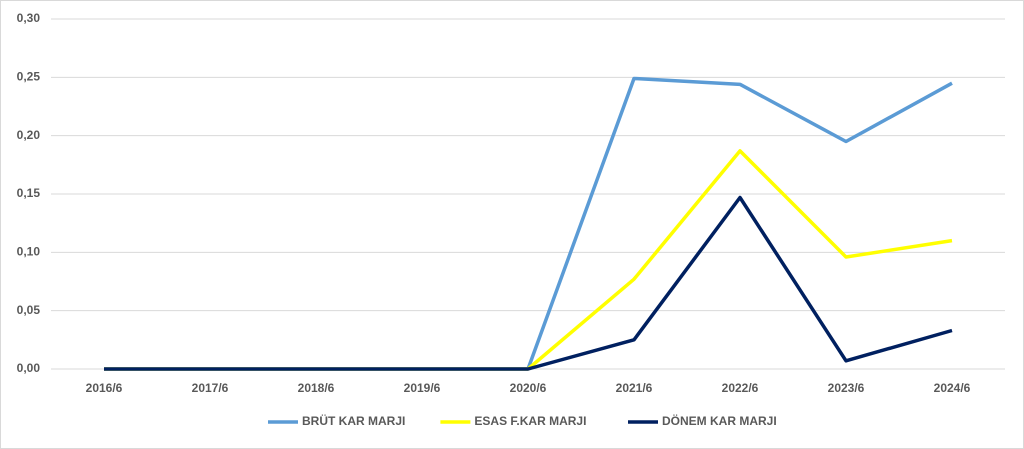 This screenshot has height=449, width=1024. What do you see at coordinates (29, 135) in the screenshot?
I see `y-tick-label: 0,20` at bounding box center [29, 135].